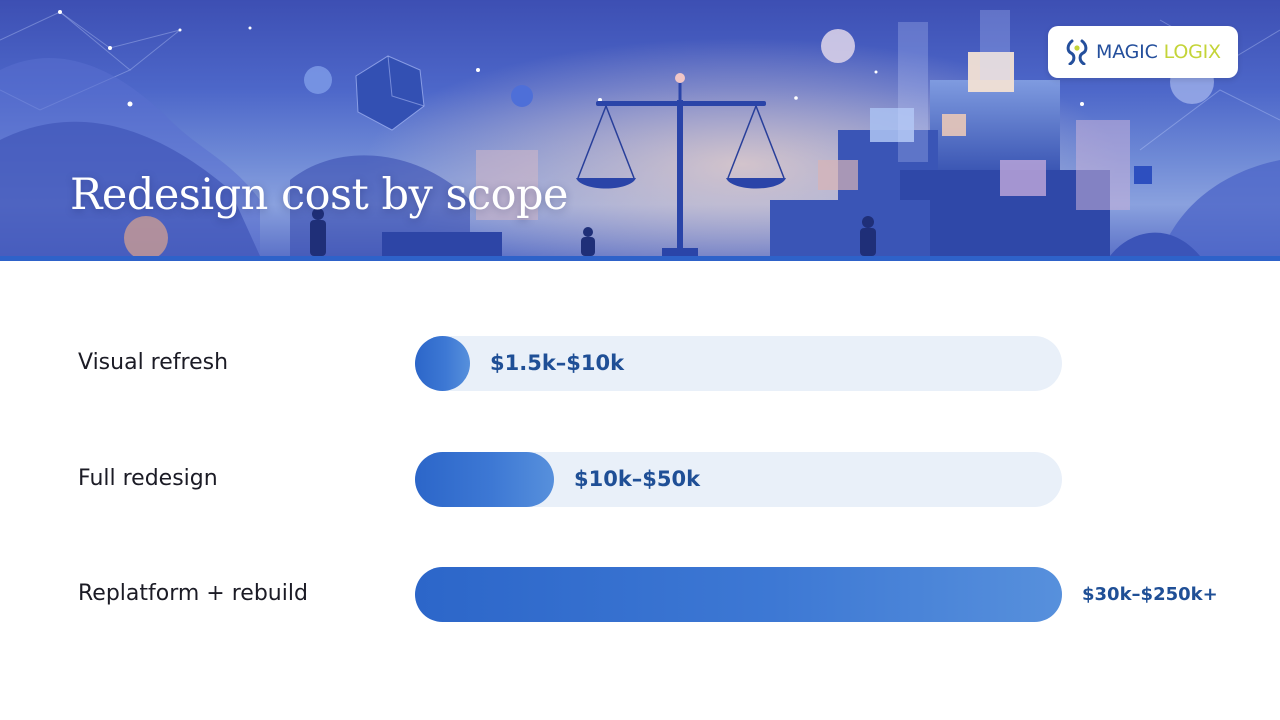 The width and height of the screenshot is (1280, 720). What do you see at coordinates (1127, 52) in the screenshot?
I see `brand-wordmark-part1: MAGIC` at bounding box center [1127, 52].